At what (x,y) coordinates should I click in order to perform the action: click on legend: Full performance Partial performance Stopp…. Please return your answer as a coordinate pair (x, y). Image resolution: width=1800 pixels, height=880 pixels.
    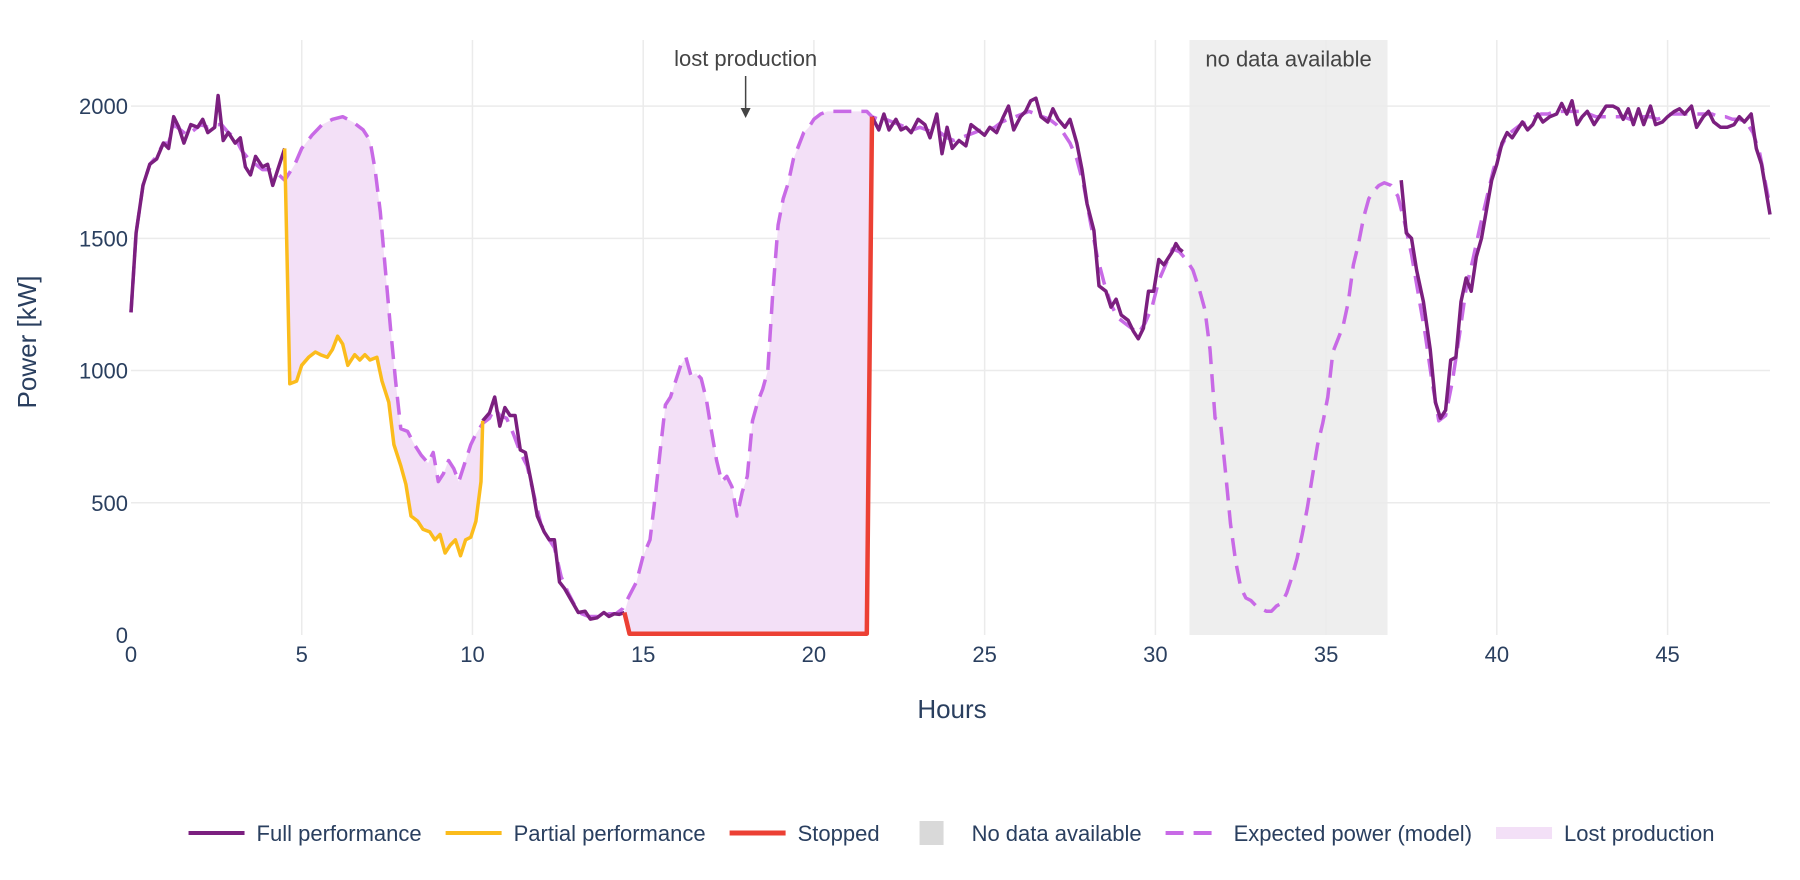
    Looking at the image, I should click on (951, 833).